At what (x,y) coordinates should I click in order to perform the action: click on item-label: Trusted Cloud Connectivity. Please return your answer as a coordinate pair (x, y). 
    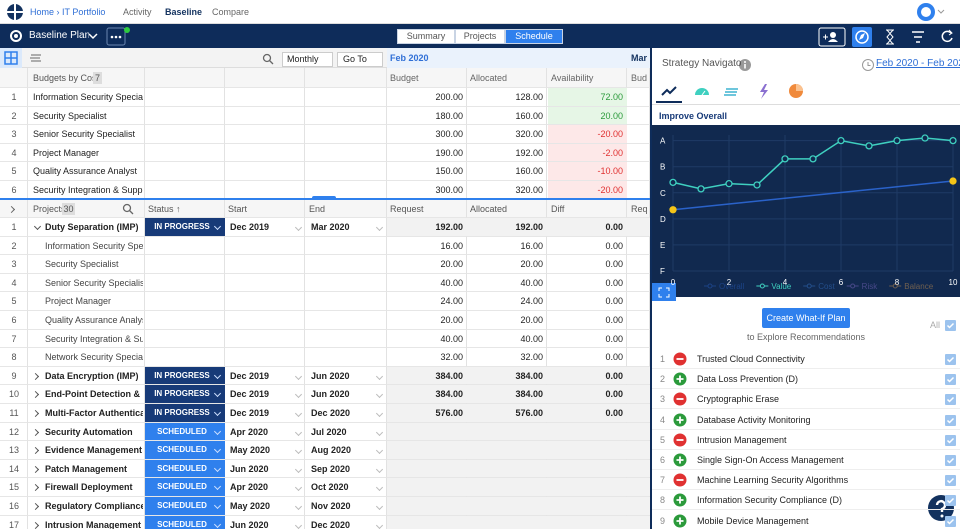
    Looking at the image, I should click on (751, 359).